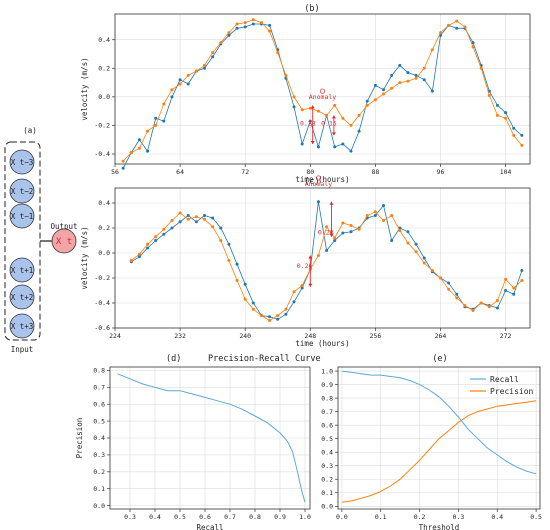 This screenshot has width=550, height=530. What do you see at coordinates (441, 336) in the screenshot?
I see `x-tick-label: 264` at bounding box center [441, 336].